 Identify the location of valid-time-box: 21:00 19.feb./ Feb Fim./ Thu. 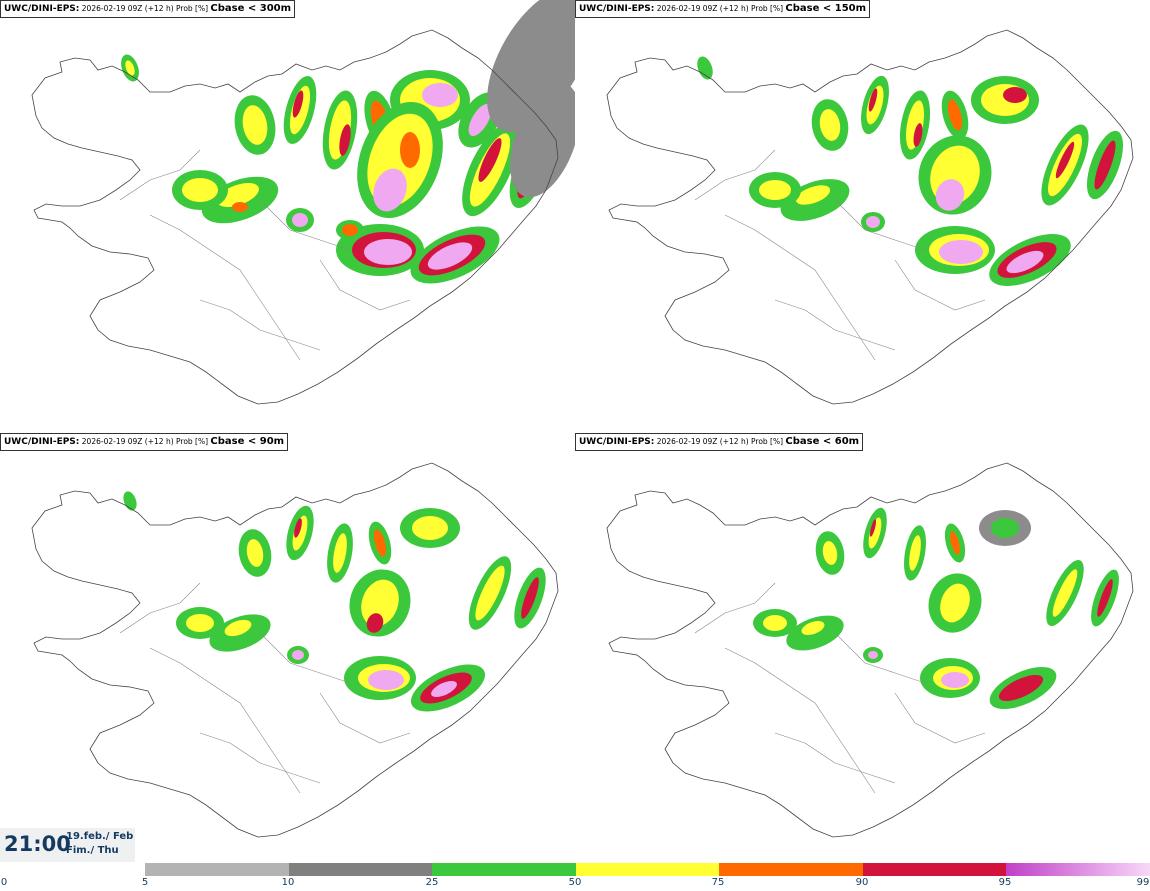
(67, 845).